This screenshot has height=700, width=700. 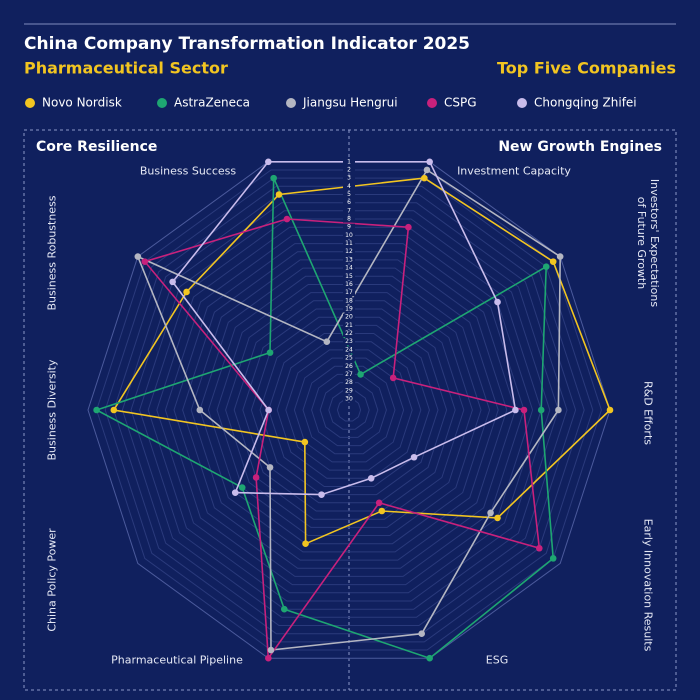 I want to click on tick-label: 4, so click(x=349, y=186).